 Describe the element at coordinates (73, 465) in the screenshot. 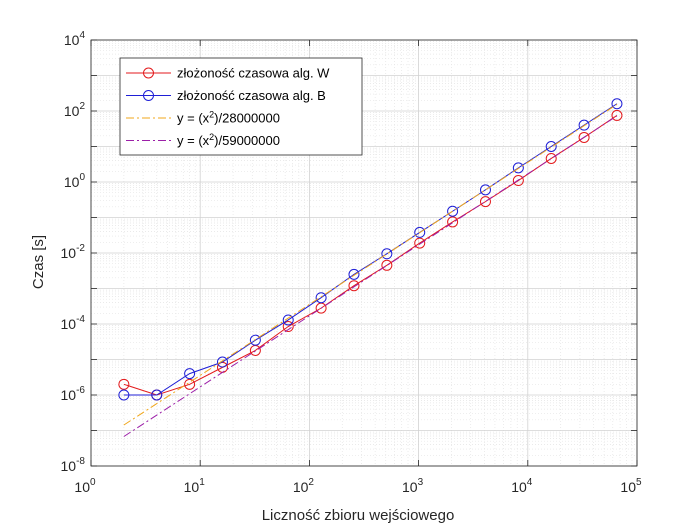

I see `y-tick-label: 10⁻⁸` at that location.